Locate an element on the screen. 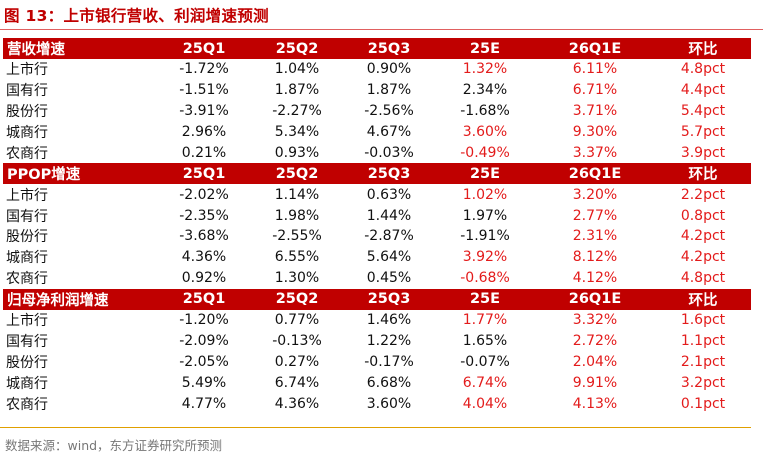 This screenshot has height=459, width=763. table-cell: 6.71% is located at coordinates (595, 90).